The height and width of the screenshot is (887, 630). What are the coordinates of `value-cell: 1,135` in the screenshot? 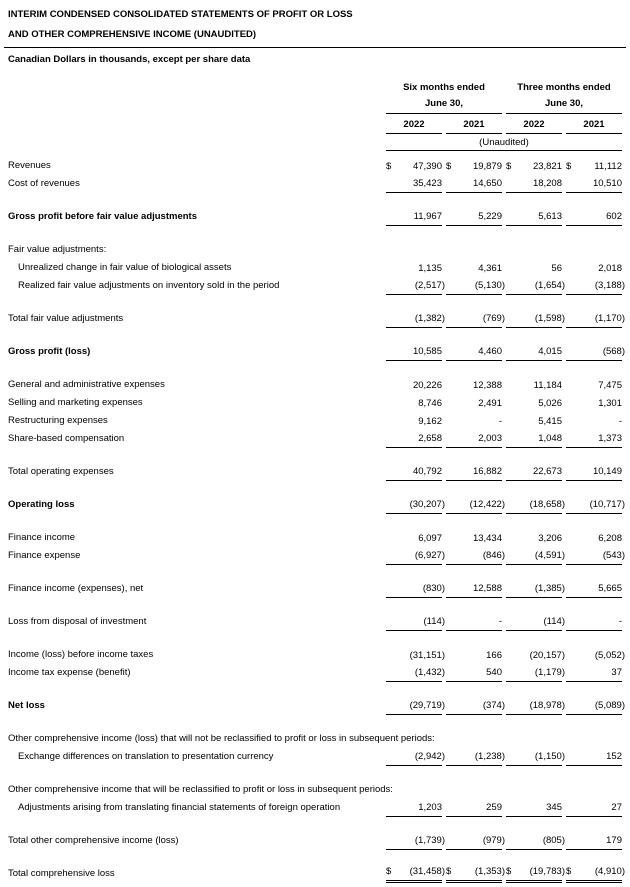 It's located at (414, 270).